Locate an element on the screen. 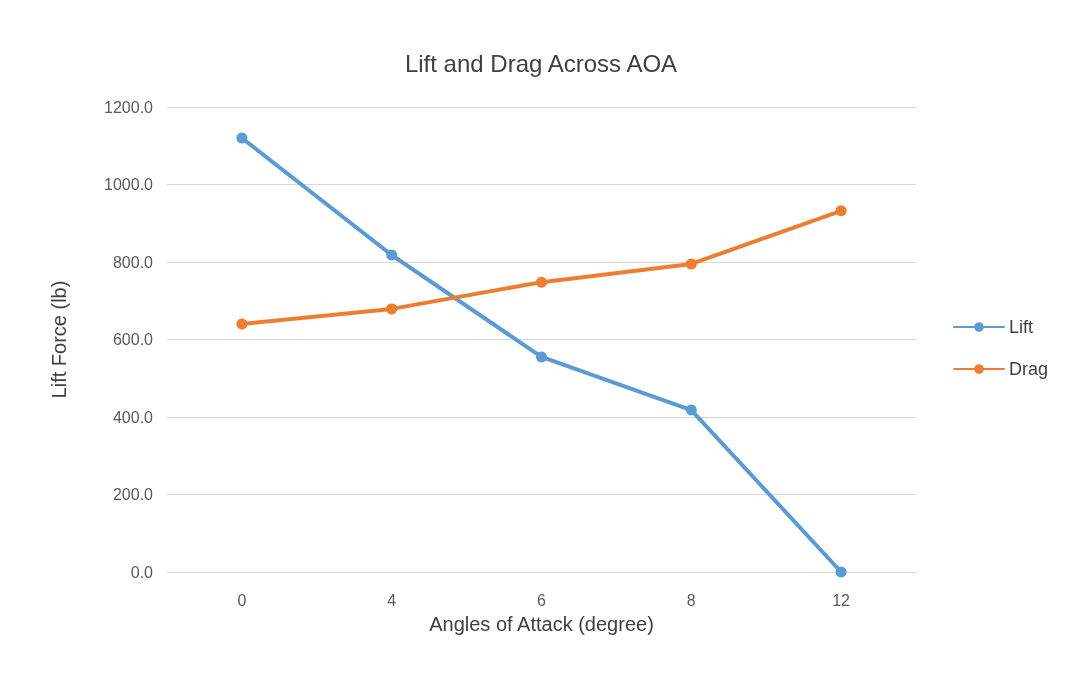 This screenshot has height=688, width=1070. chart-title: Lift and Drag Across AOA is located at coordinates (541, 63).